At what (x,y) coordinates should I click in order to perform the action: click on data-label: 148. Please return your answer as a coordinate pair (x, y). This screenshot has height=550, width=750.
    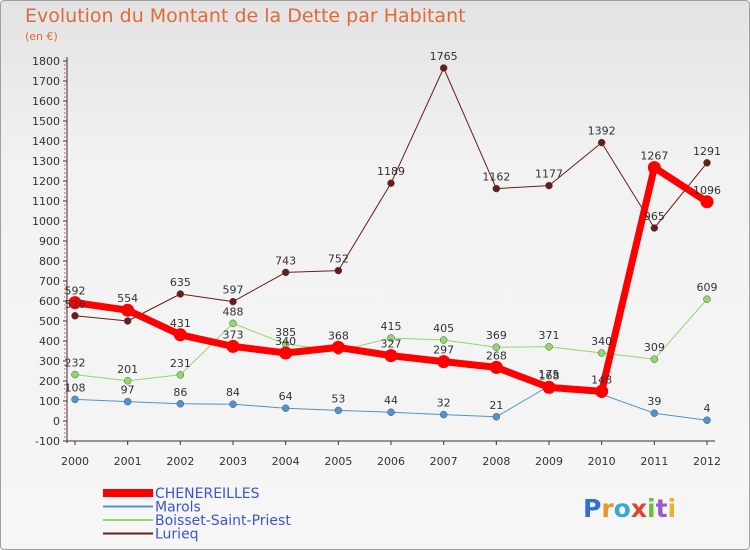
    Looking at the image, I should click on (601, 379).